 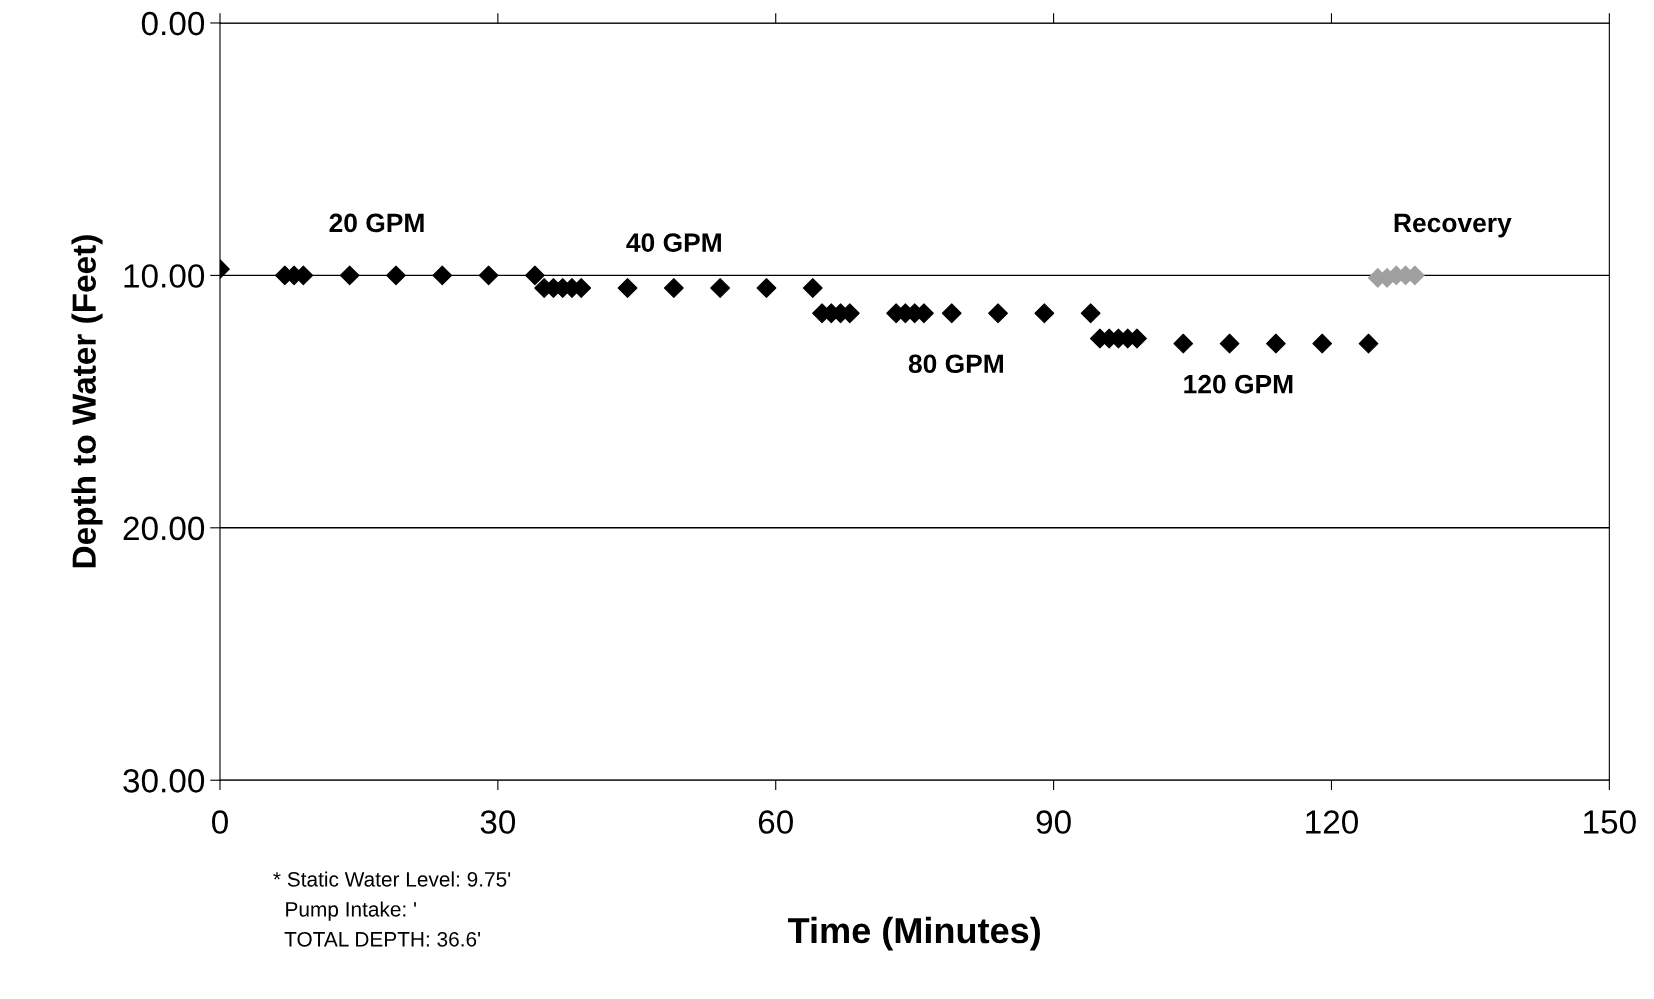 What do you see at coordinates (498, 822) in the screenshot?
I see `x-tick-label: 30` at bounding box center [498, 822].